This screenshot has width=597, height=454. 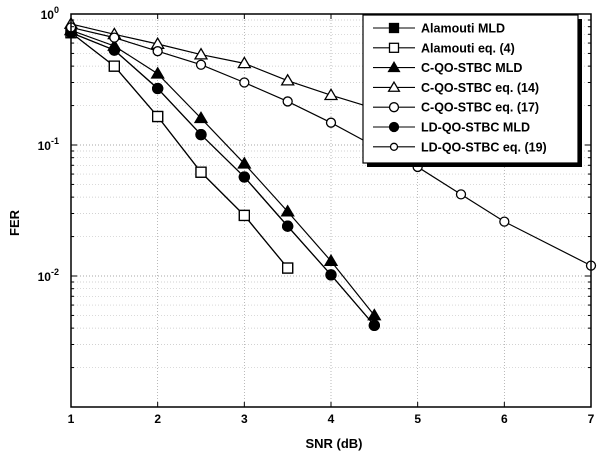 I want to click on y-tick-label: 10⁻², so click(x=48, y=275).